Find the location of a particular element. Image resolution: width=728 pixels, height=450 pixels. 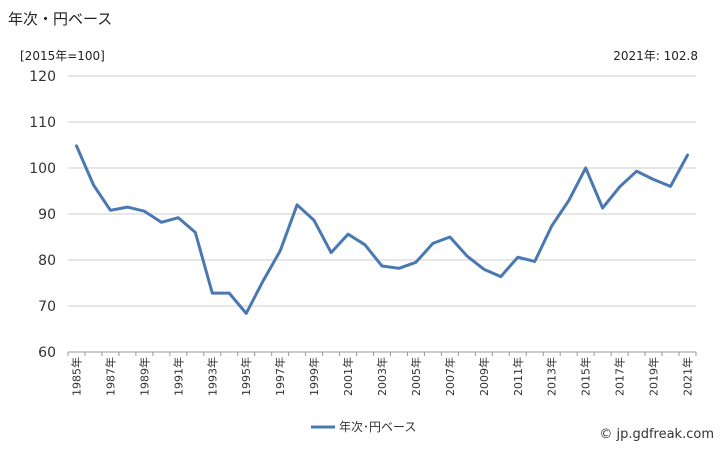

x-tick-label: 2003年 is located at coordinates (382, 376).